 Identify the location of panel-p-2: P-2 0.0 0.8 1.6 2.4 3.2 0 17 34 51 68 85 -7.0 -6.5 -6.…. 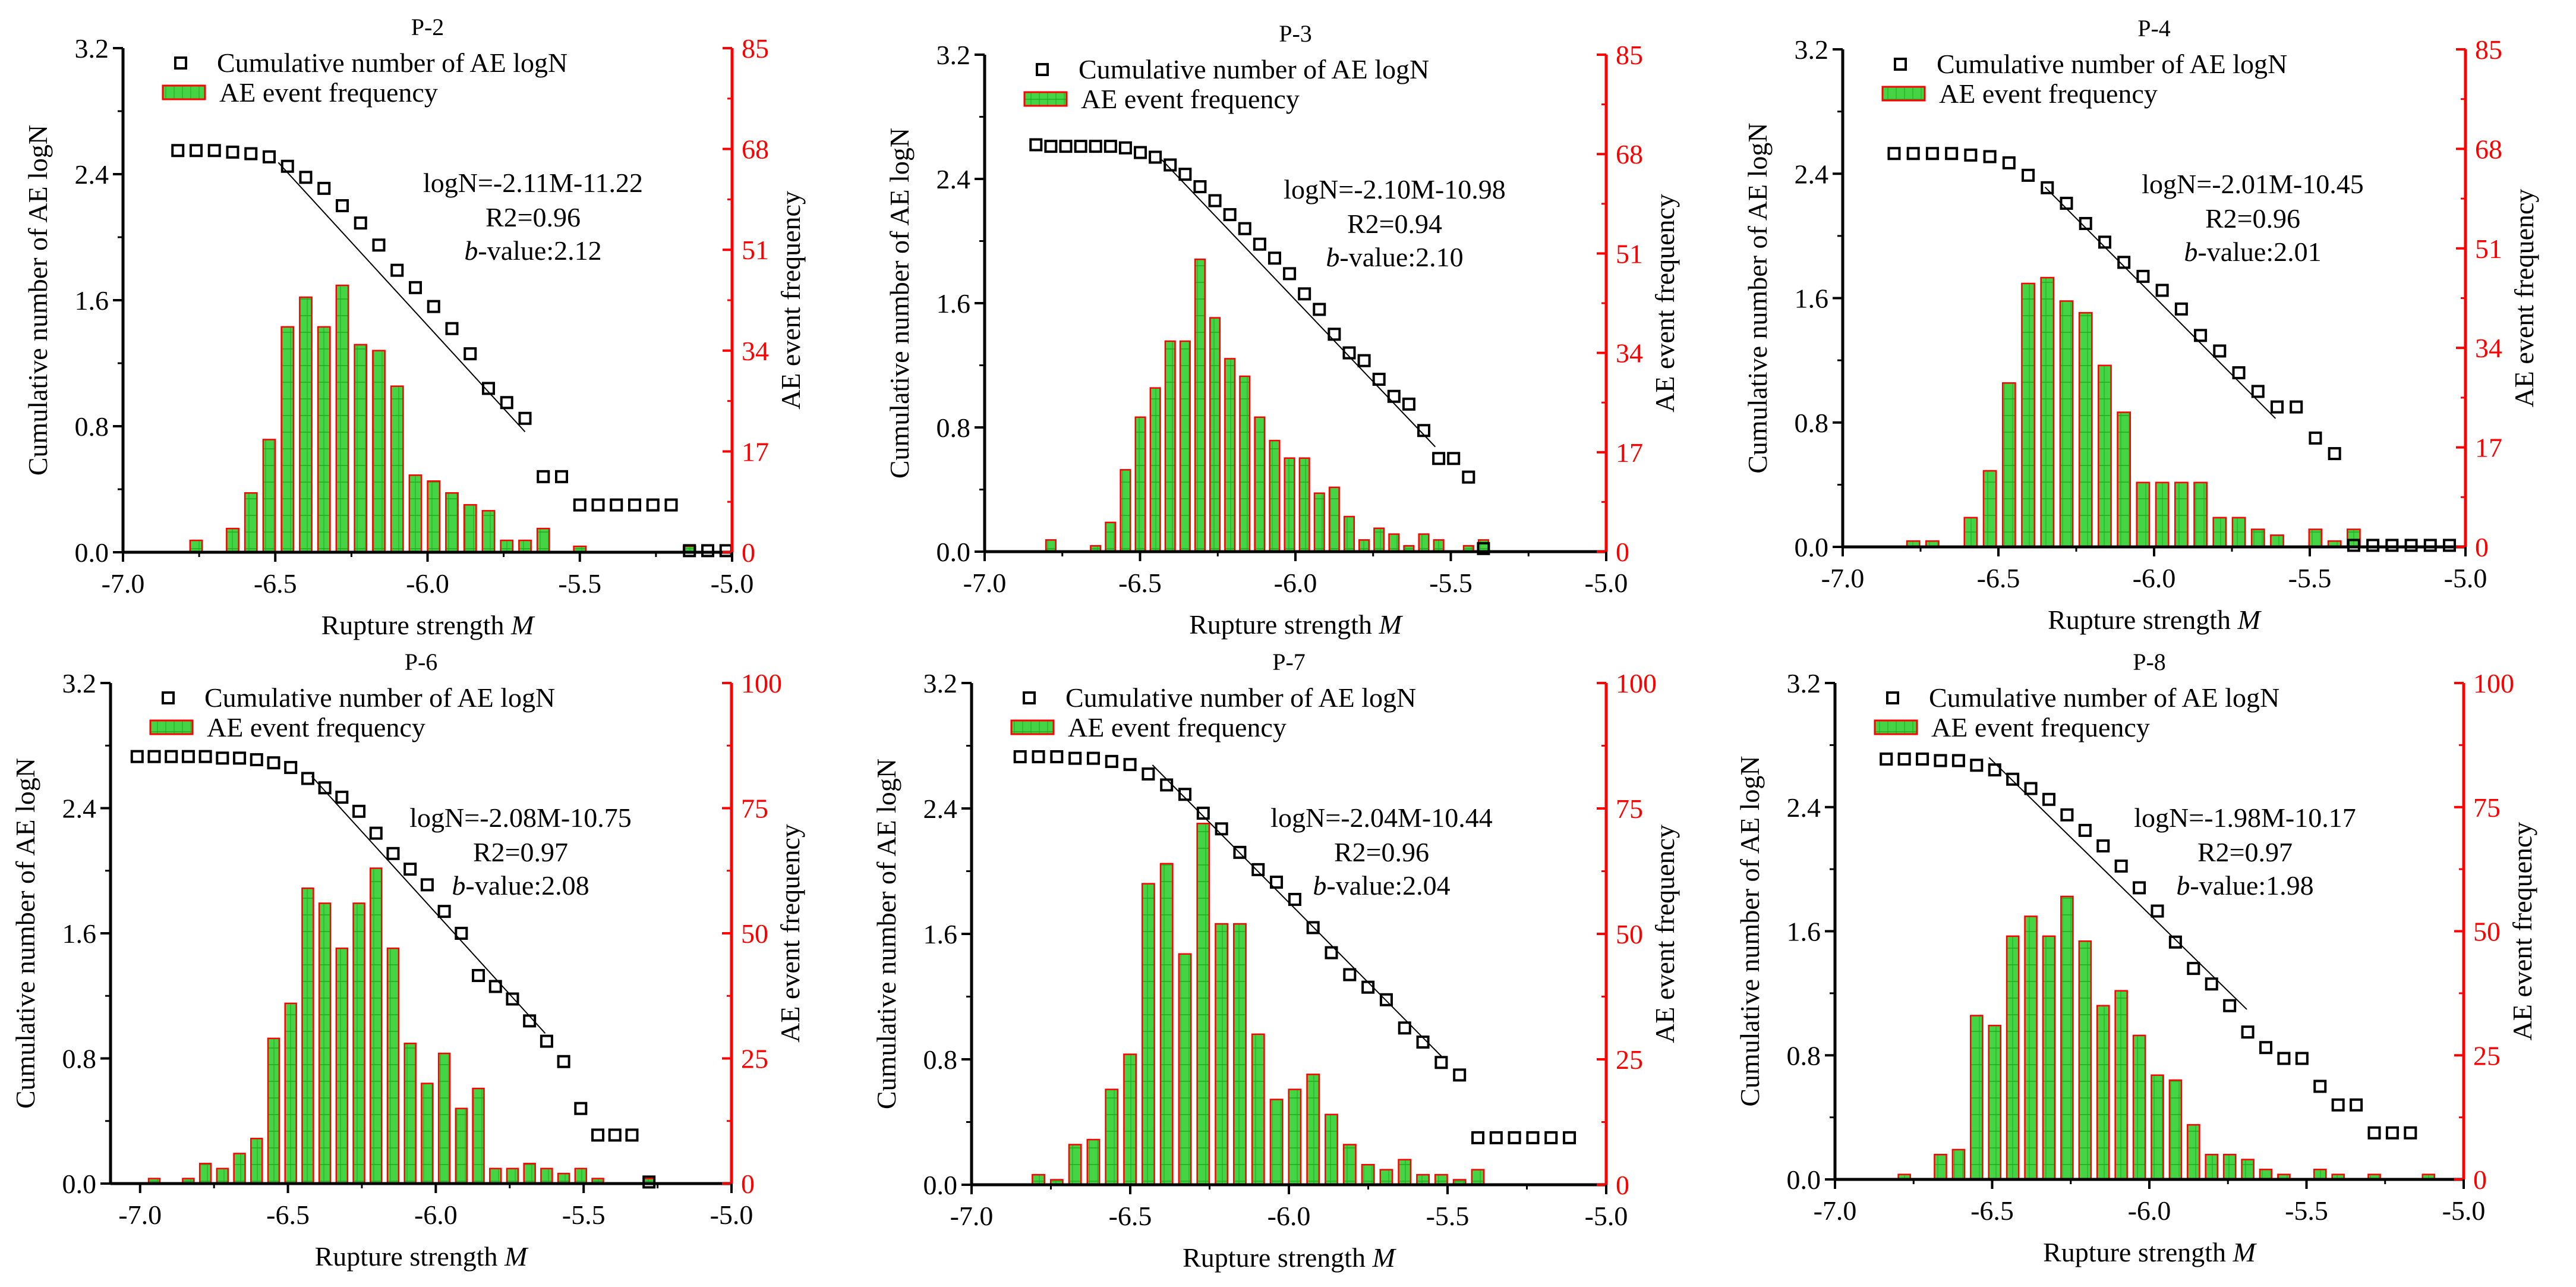
(415, 327).